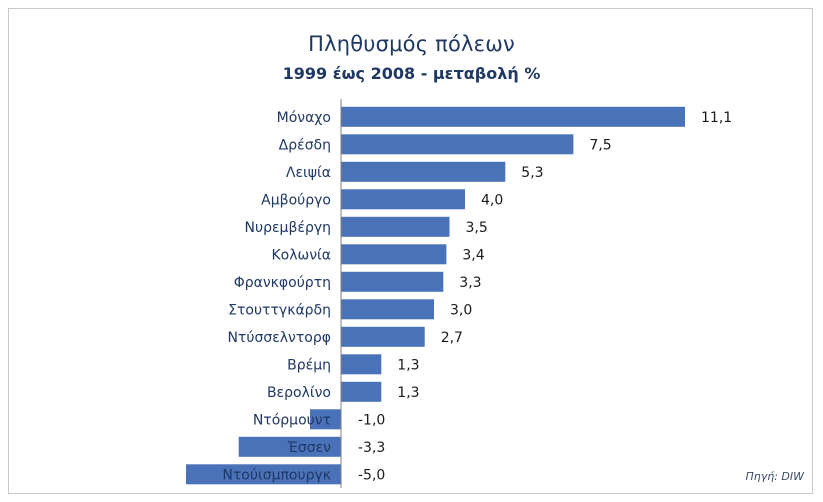 The image size is (823, 502). I want to click on category-label: Βρέμη, so click(309, 365).